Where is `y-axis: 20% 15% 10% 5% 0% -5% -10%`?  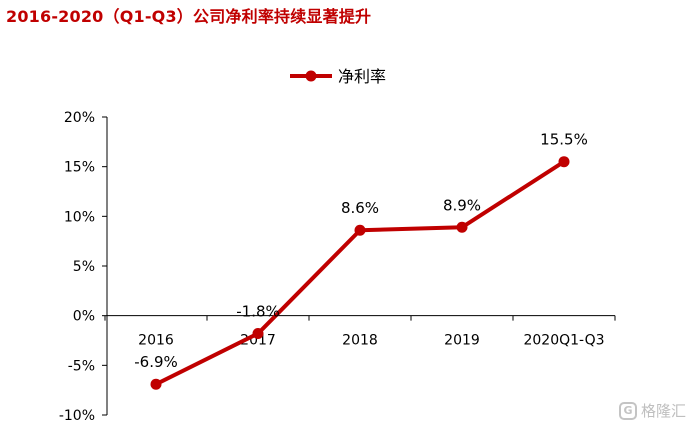 y-axis: 20% 15% 10% 5% 0% -5% -10% is located at coordinates (83, 267).